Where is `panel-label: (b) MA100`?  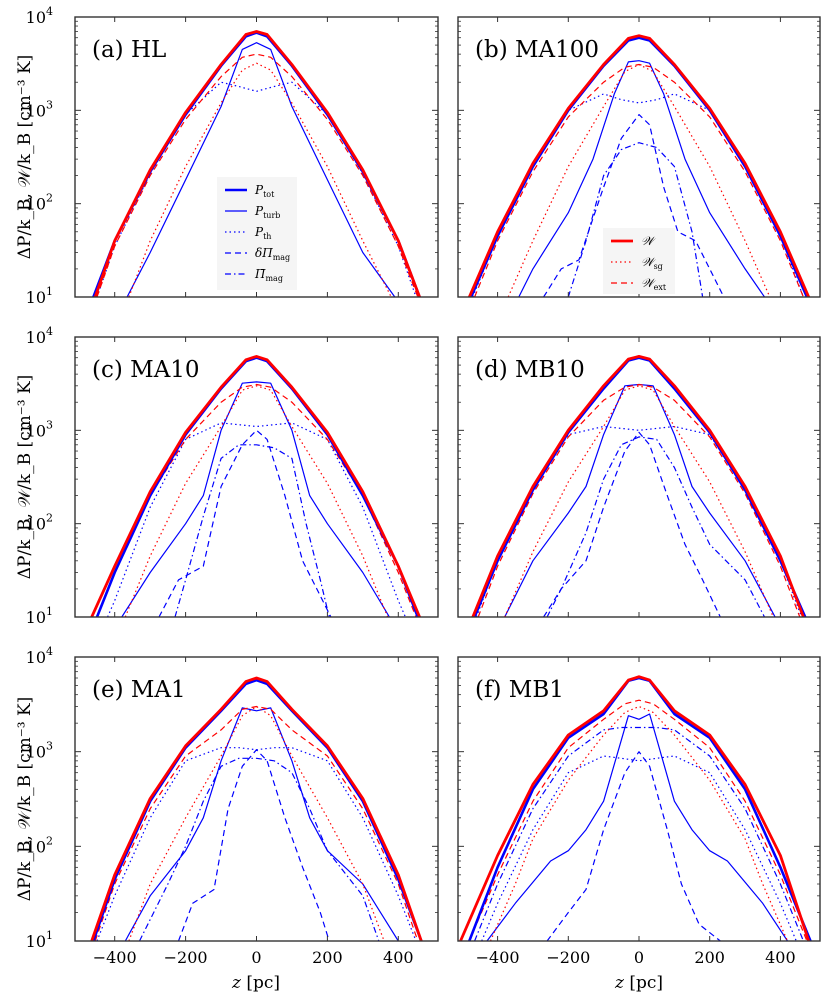 panel-label: (b) MA100 is located at coordinates (537, 50).